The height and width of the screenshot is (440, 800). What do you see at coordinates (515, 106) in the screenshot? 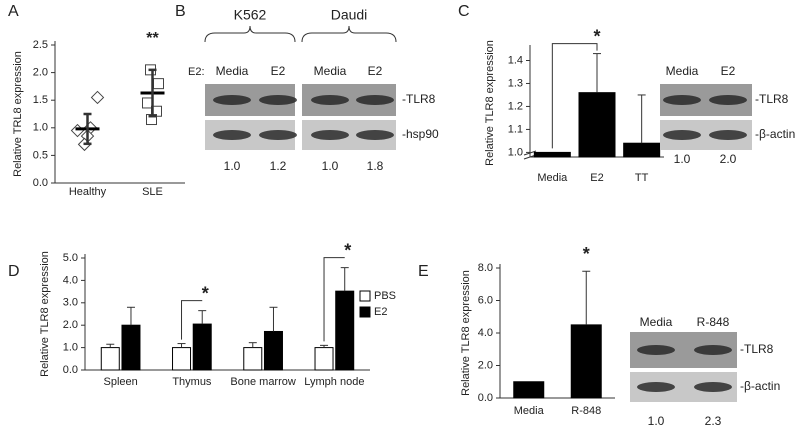
I see `y-tick-label: 1.2` at bounding box center [515, 106].